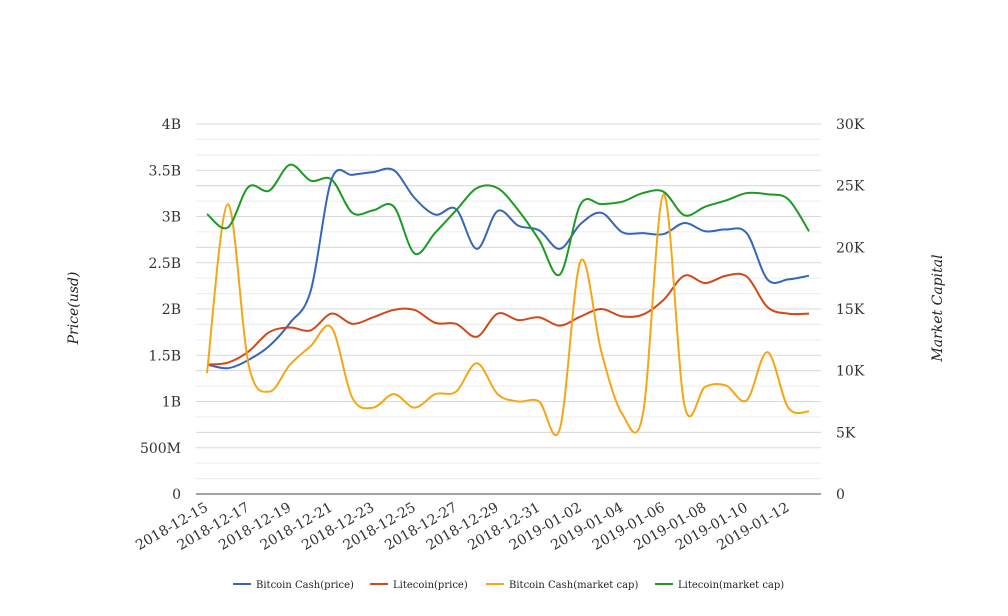 The height and width of the screenshot is (616, 1008). Describe the element at coordinates (160, 449) in the screenshot. I see `y-left-tick-label: 500M` at that location.